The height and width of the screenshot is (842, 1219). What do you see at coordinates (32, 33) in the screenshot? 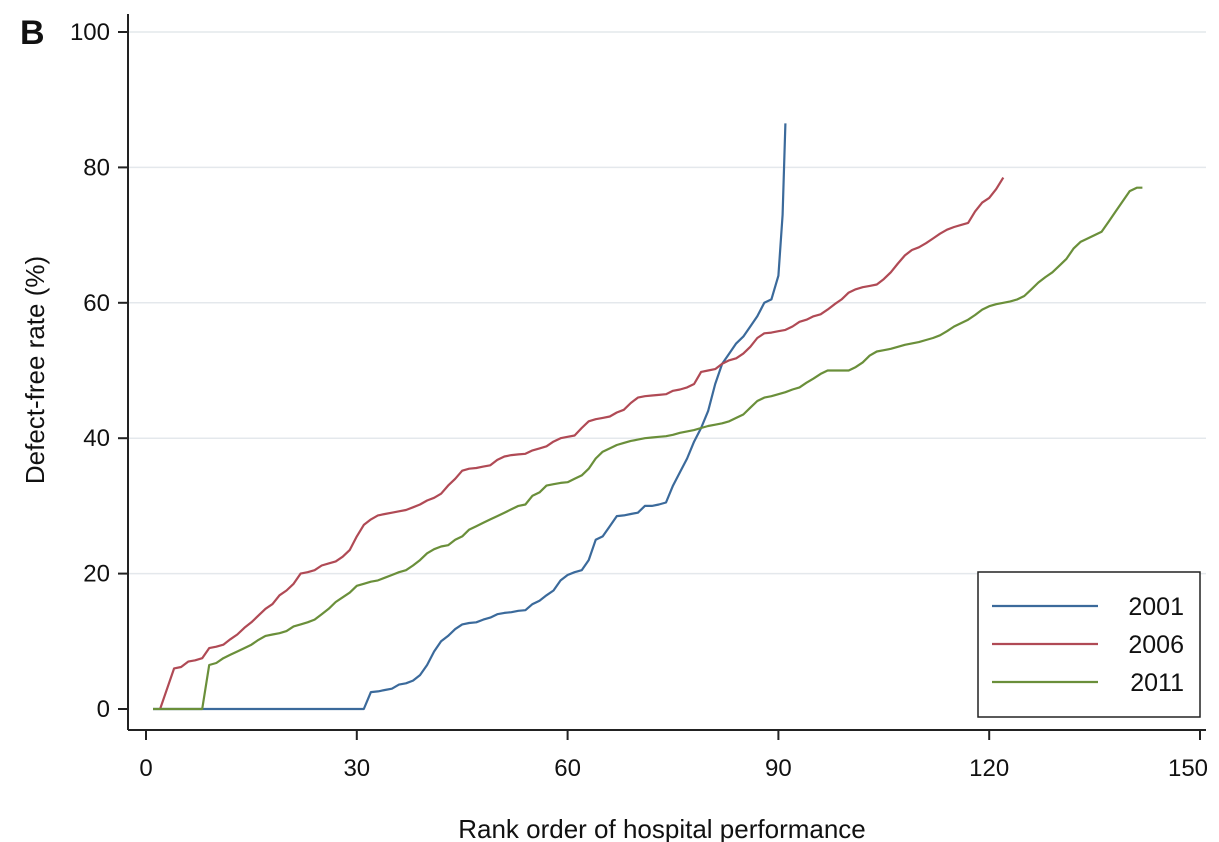
I see `panel-label: B` at bounding box center [32, 33].